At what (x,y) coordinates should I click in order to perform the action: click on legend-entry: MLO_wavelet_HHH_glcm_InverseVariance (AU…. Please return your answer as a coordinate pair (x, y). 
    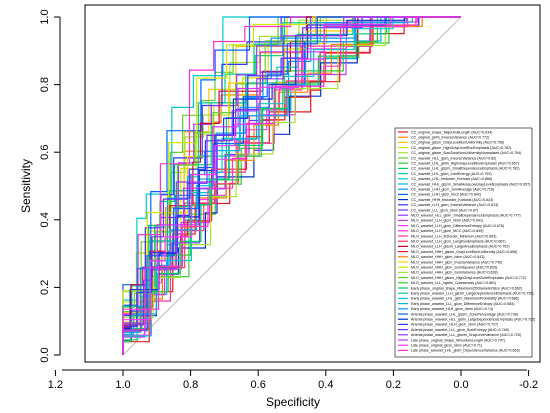
    Looking at the image, I should click on (456, 262).